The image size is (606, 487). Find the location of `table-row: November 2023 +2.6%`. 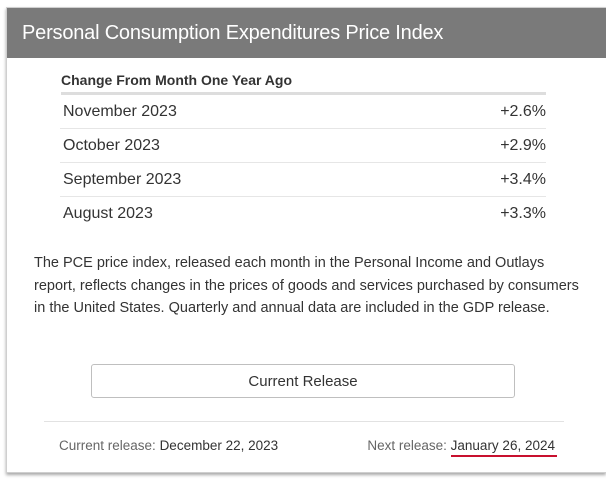

table-row: November 2023 +2.6% is located at coordinates (303, 112).